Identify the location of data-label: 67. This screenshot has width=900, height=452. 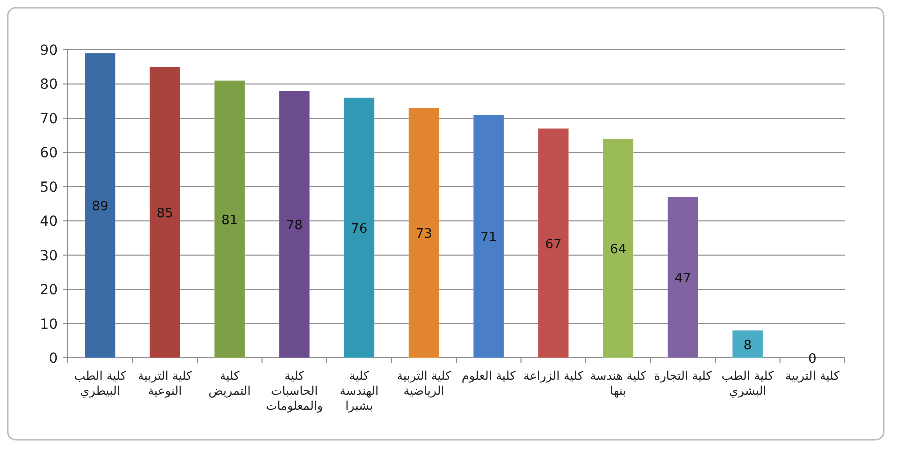
(553, 244).